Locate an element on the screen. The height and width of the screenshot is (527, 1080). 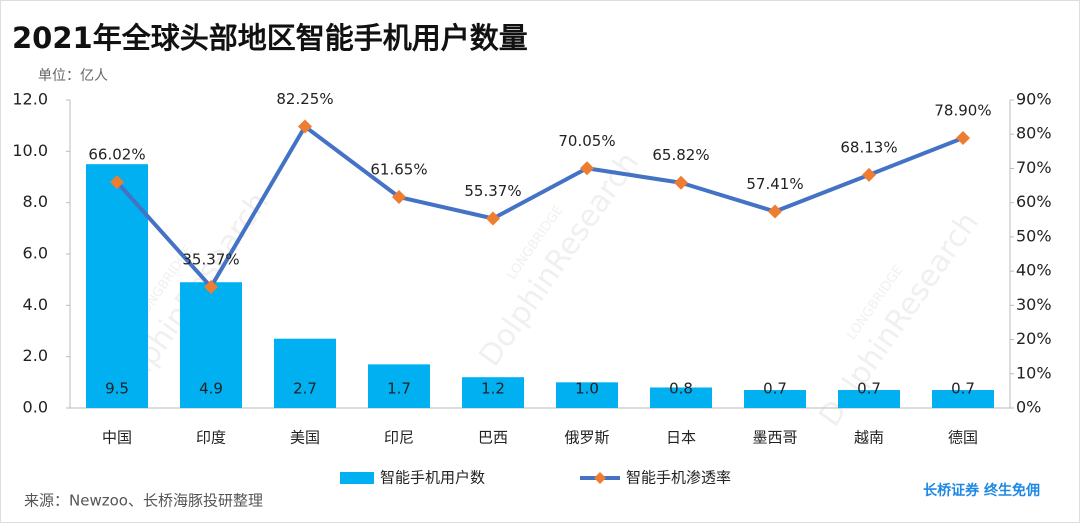
legend-swatch is located at coordinates (357, 478).